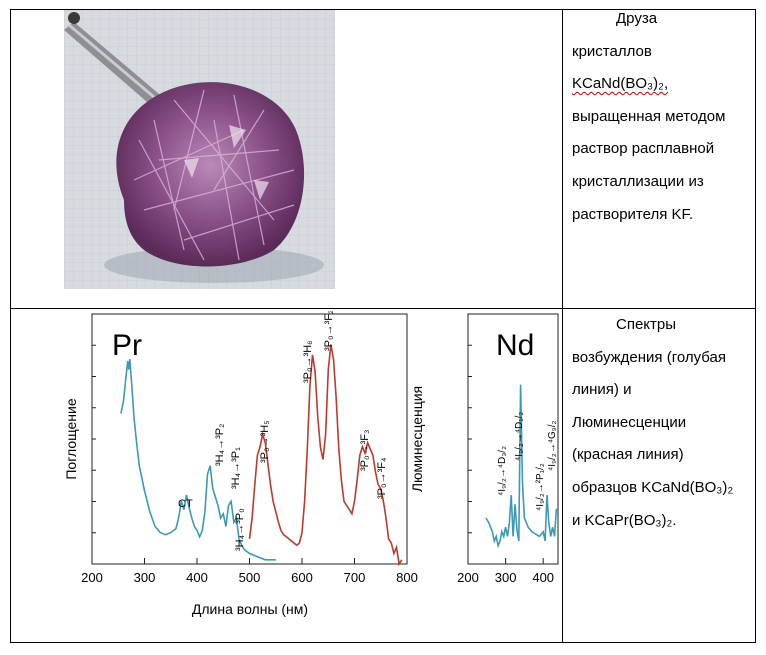  I want to click on transition-label: ⁴I₉/₂→²P₁/₂, so click(540, 487).